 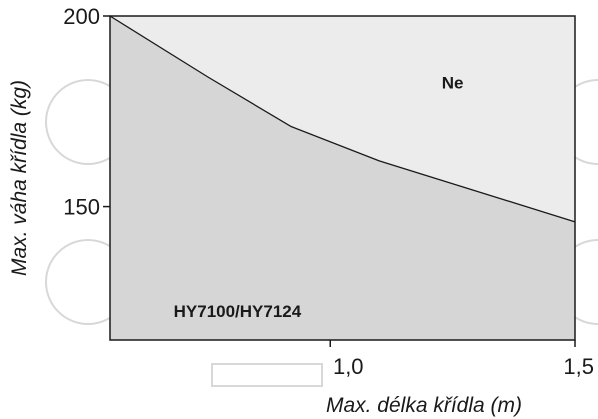 What do you see at coordinates (86, 112) in the screenshot?
I see `y-axis: 200 150` at bounding box center [86, 112].